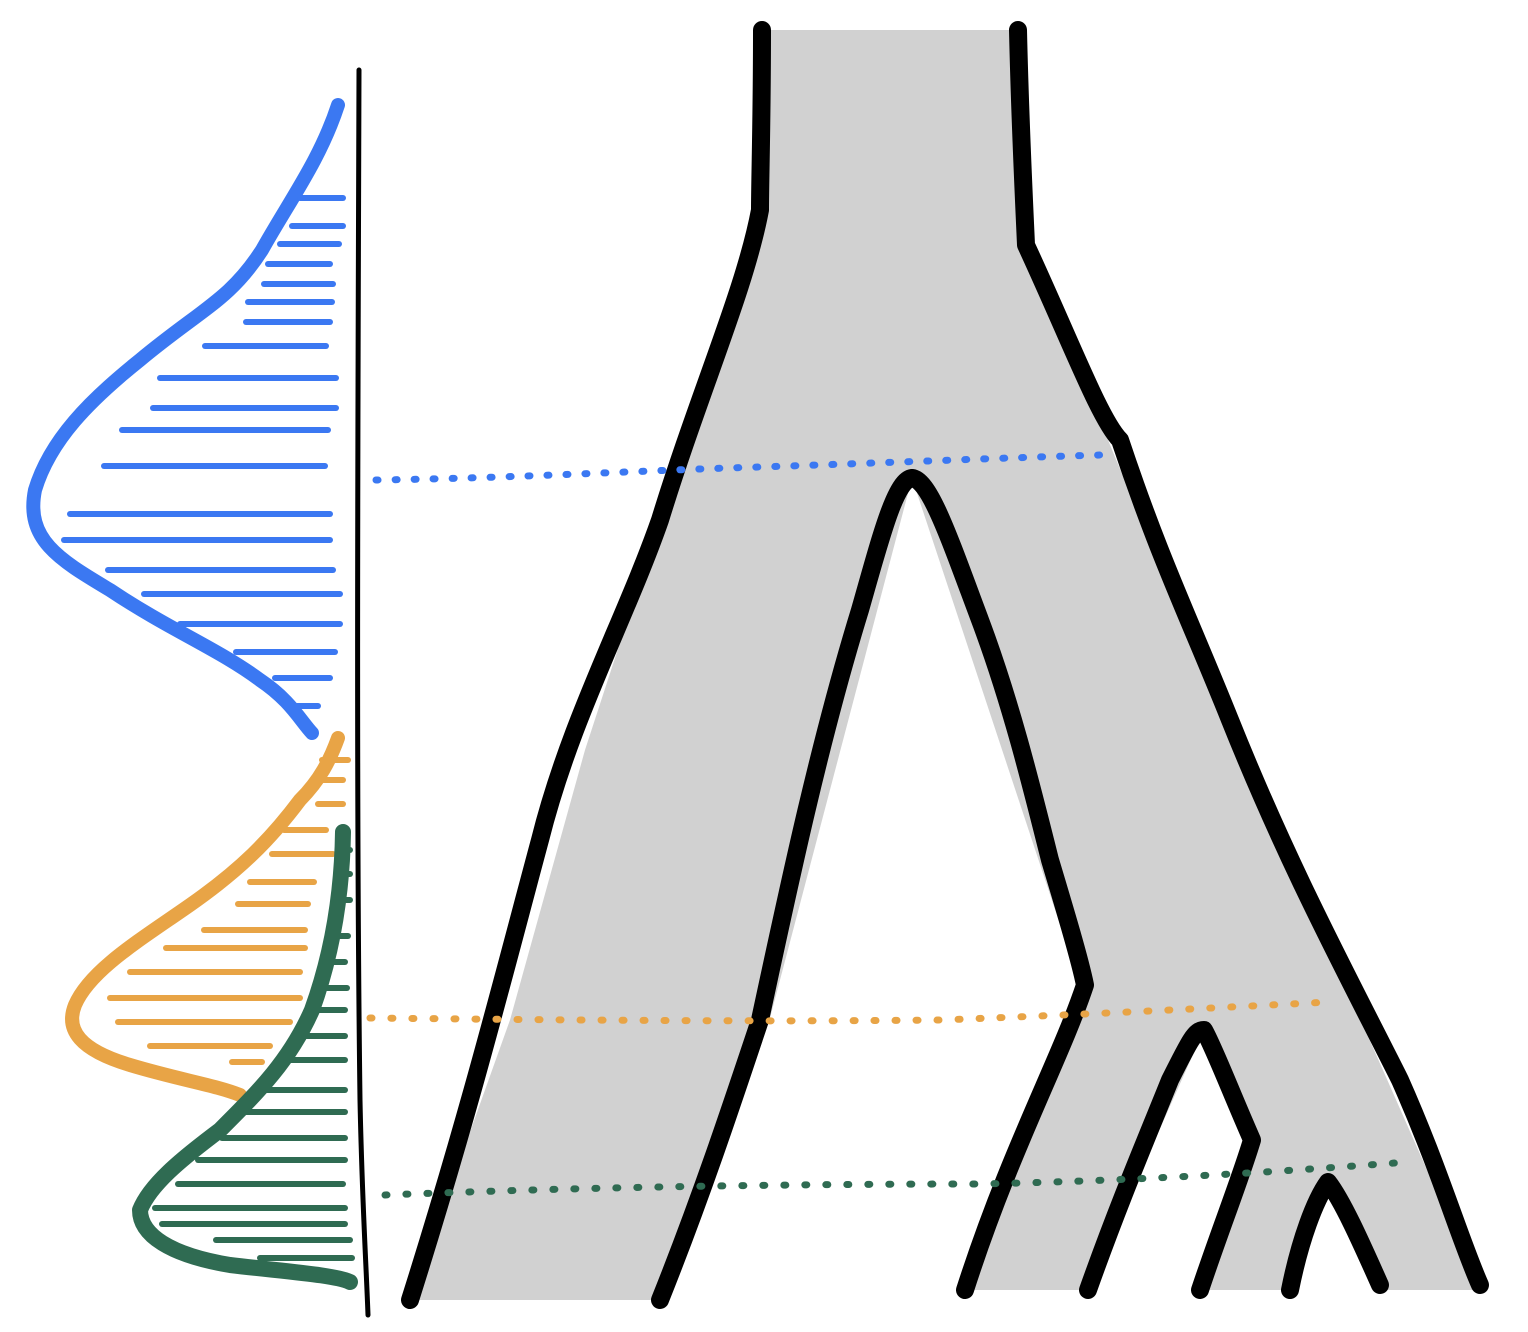 Image resolution: width=1528 pixels, height=1332 pixels. What do you see at coordinates (738, 467) in the screenshot?
I see `root-split-connector` at bounding box center [738, 467].